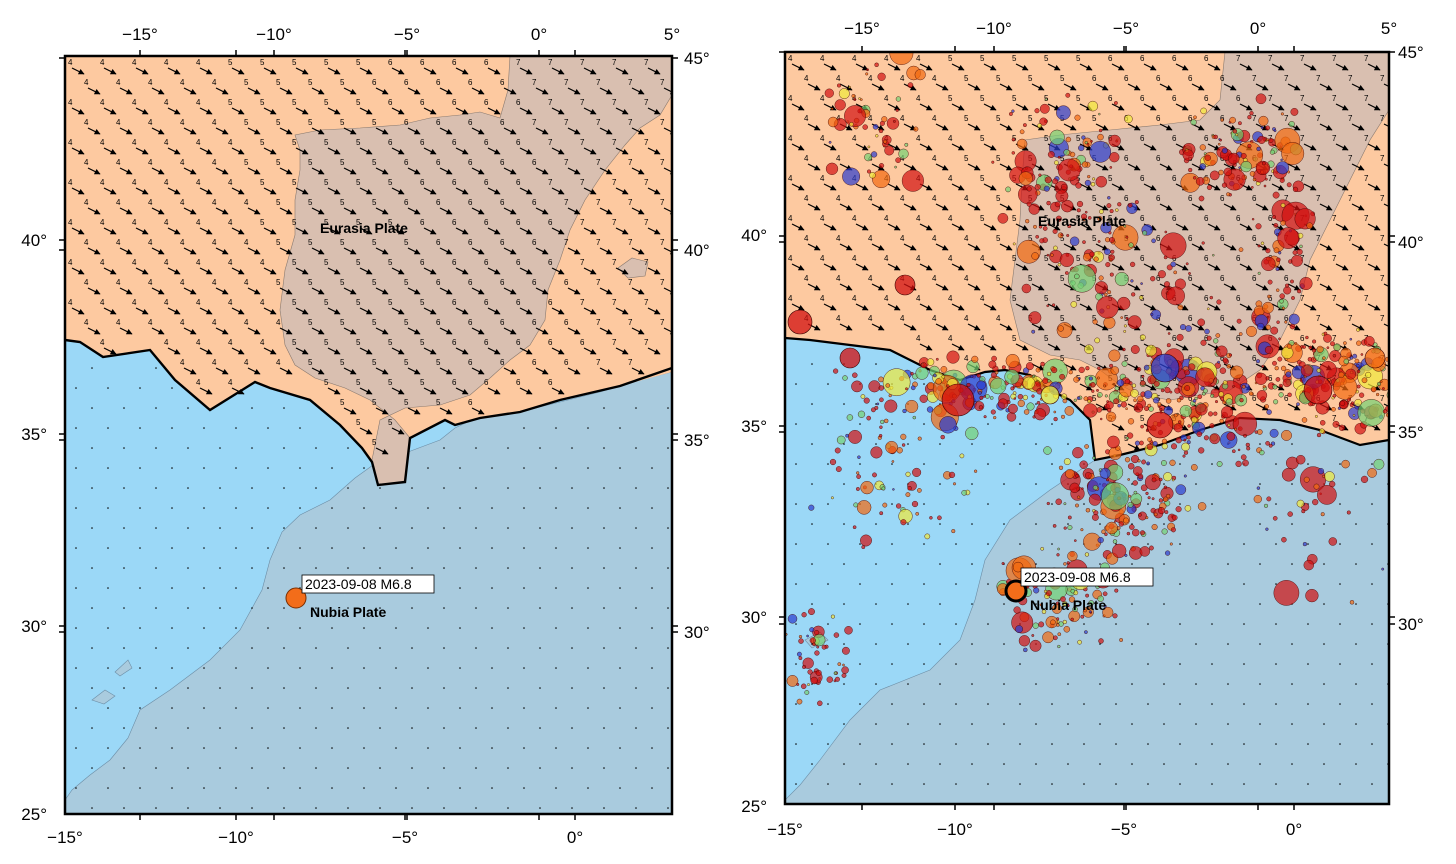 The image size is (1456, 864). Describe the element at coordinates (296, 598) in the screenshot. I see `left-event-marker` at that location.